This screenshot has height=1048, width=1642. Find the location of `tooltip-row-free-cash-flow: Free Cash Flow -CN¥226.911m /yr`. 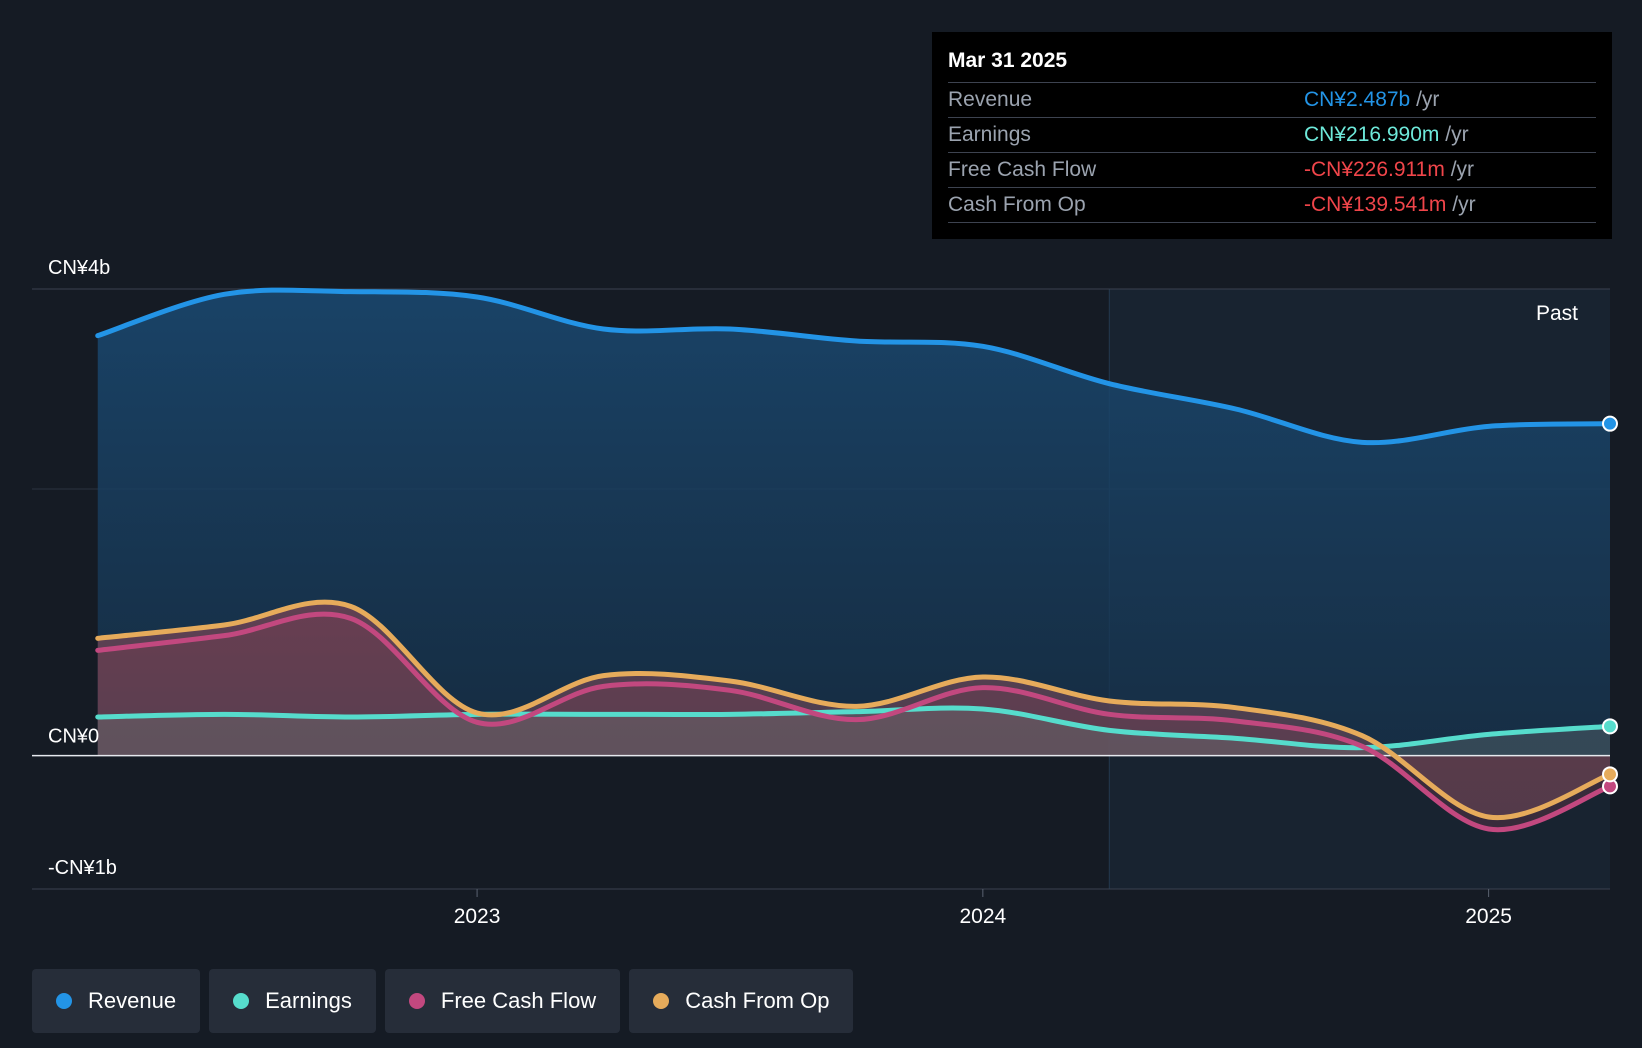

tooltip-row-free-cash-flow: Free Cash Flow -CN¥226.911m /yr is located at coordinates (1272, 170).